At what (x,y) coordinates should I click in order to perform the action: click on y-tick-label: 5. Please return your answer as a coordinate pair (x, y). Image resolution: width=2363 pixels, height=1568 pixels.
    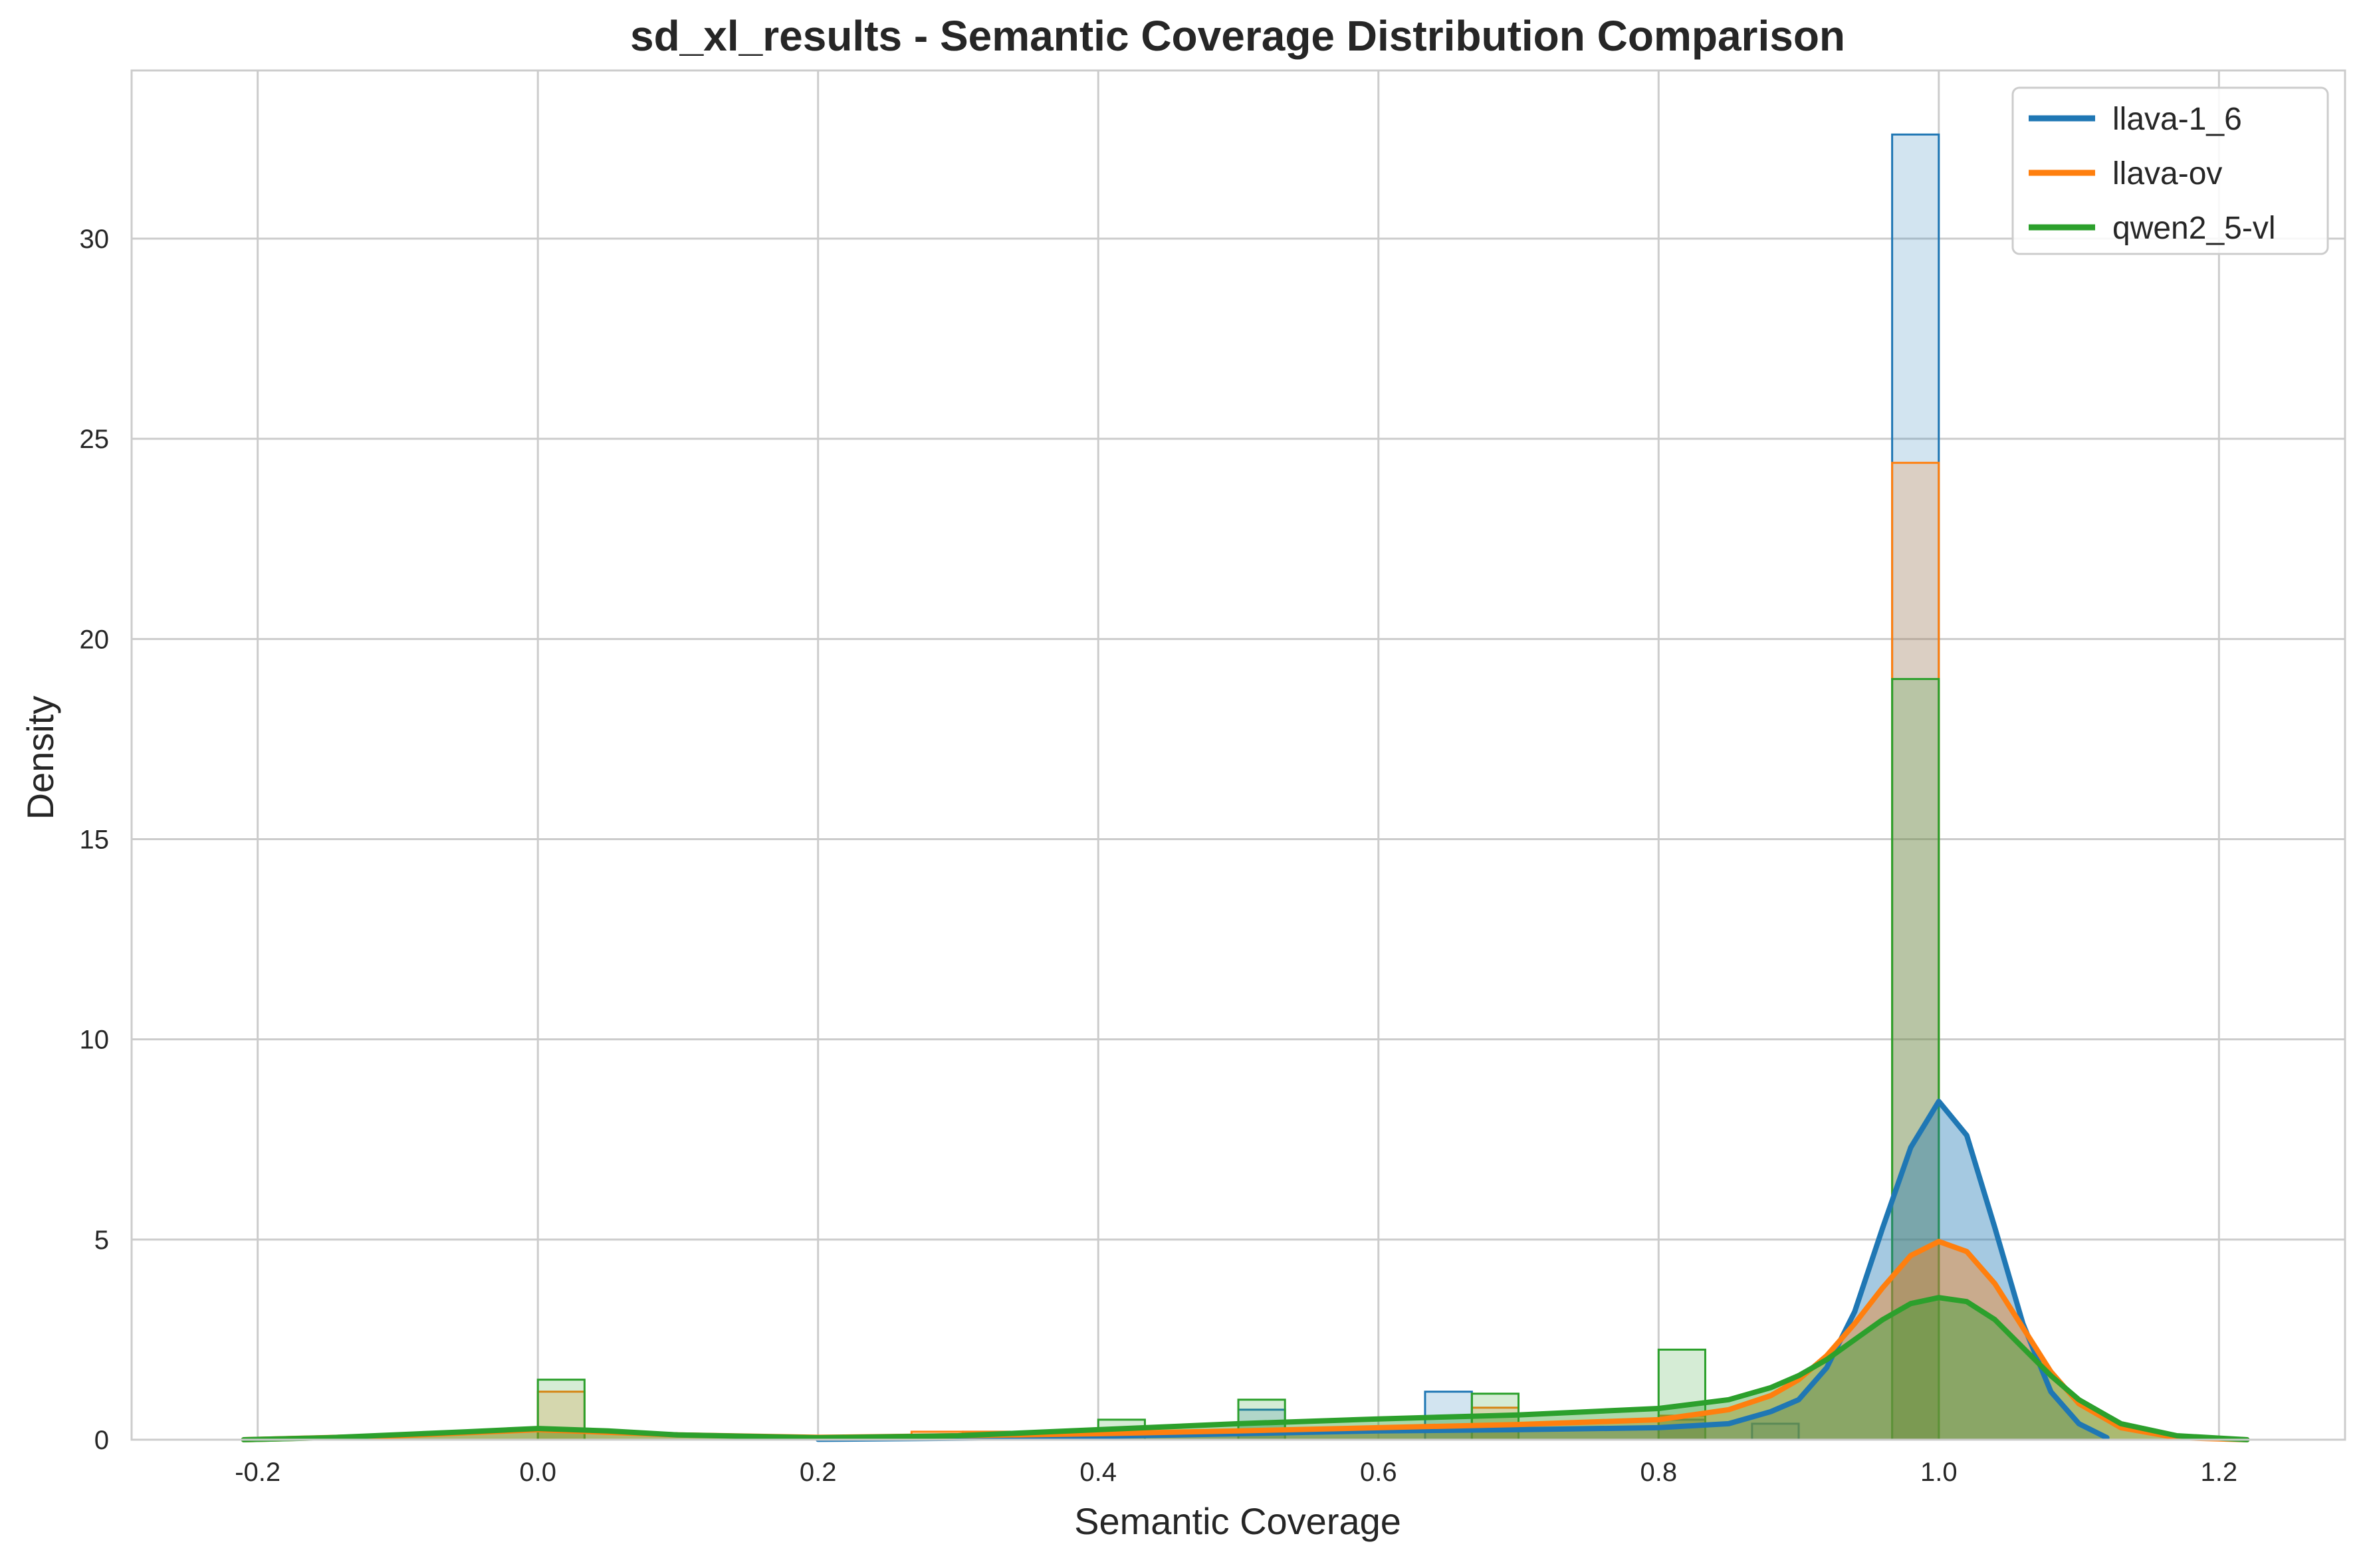
    Looking at the image, I should click on (102, 1240).